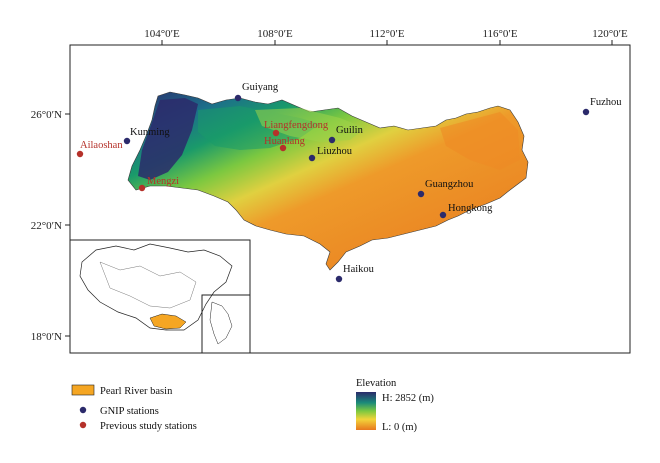 The height and width of the screenshot is (463, 660). Describe the element at coordinates (387, 42) in the screenshot. I see `lon-ticks` at that location.